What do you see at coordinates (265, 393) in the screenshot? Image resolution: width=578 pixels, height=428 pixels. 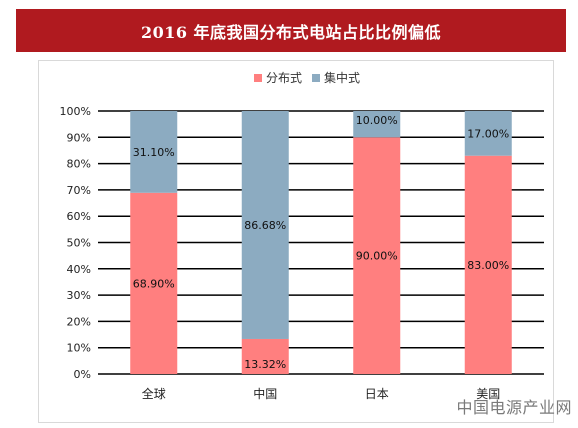 I see `x-tick-label: 中国` at bounding box center [265, 393].